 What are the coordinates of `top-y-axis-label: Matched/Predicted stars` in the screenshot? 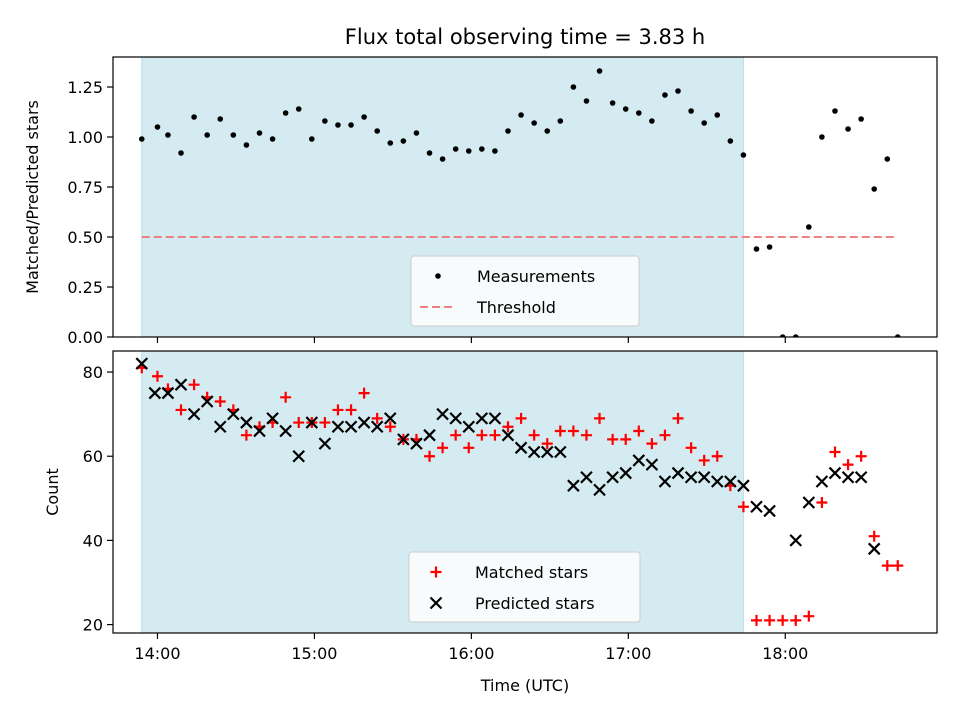 It's located at (32, 197).